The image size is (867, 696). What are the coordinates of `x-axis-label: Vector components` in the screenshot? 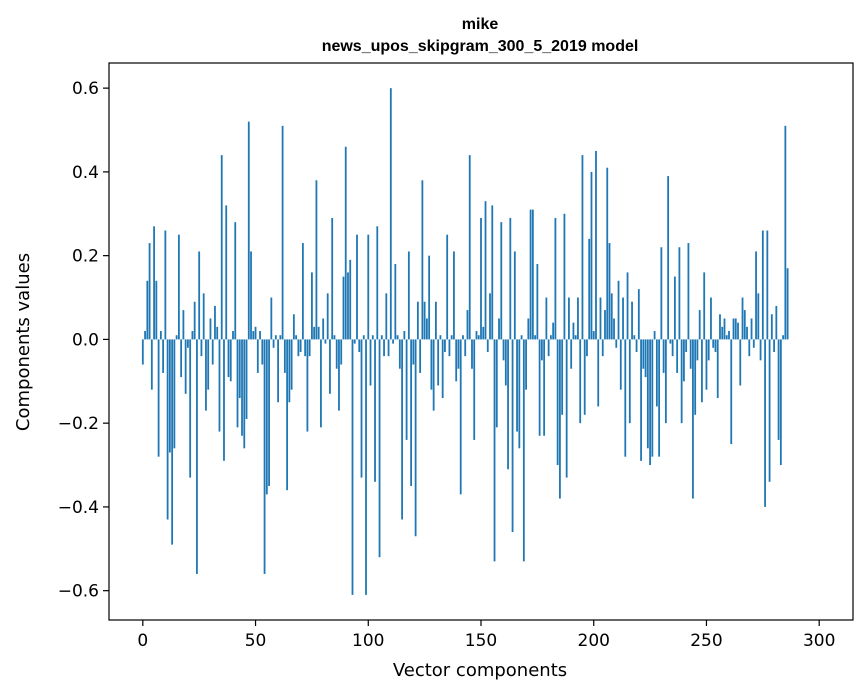 It's located at (480, 670).